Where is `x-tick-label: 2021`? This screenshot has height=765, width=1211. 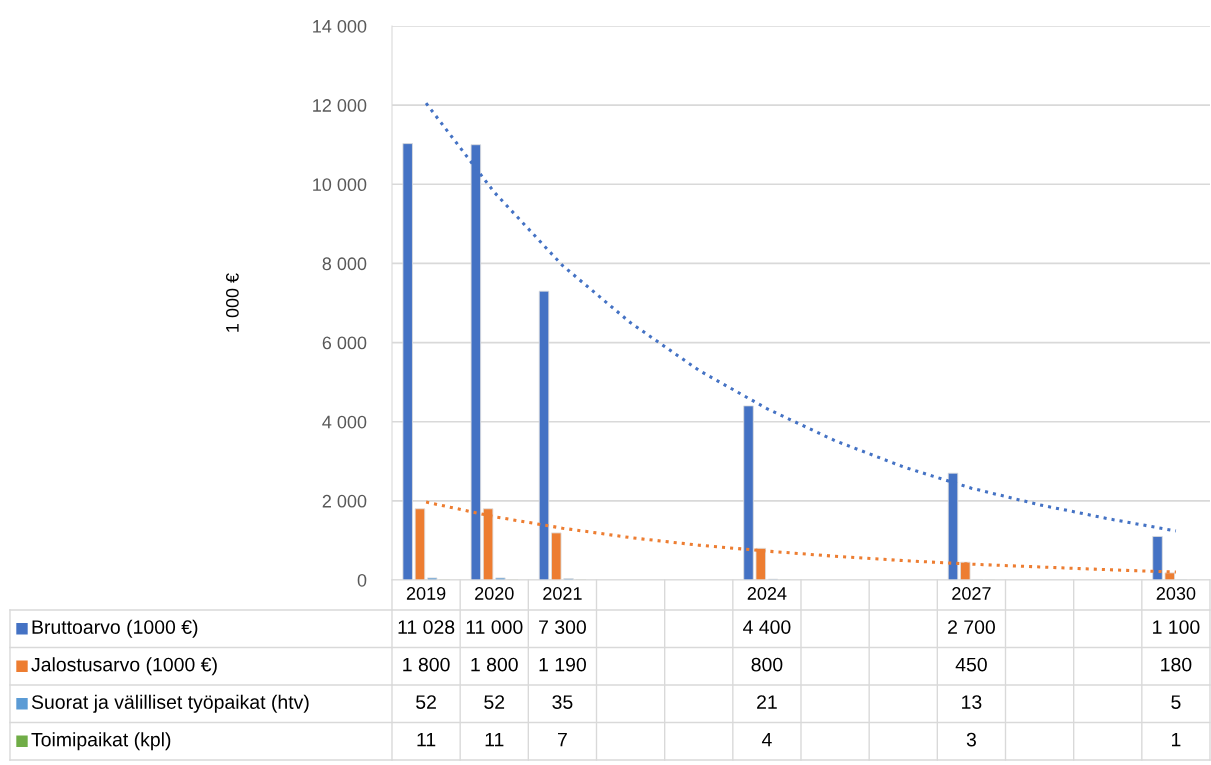 x-tick-label: 2021 is located at coordinates (562, 593).